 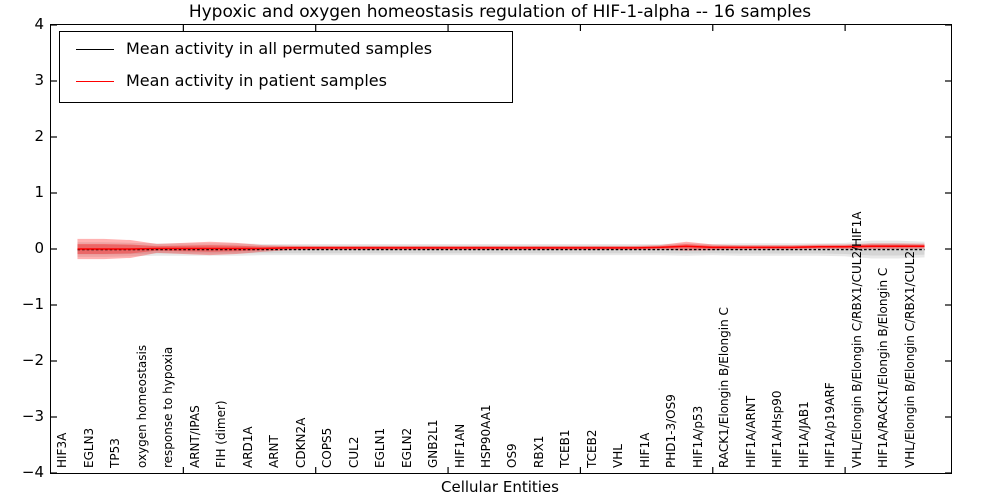 I want to click on y-axis-label: Inferred Activity, so click(x=0, y=239).